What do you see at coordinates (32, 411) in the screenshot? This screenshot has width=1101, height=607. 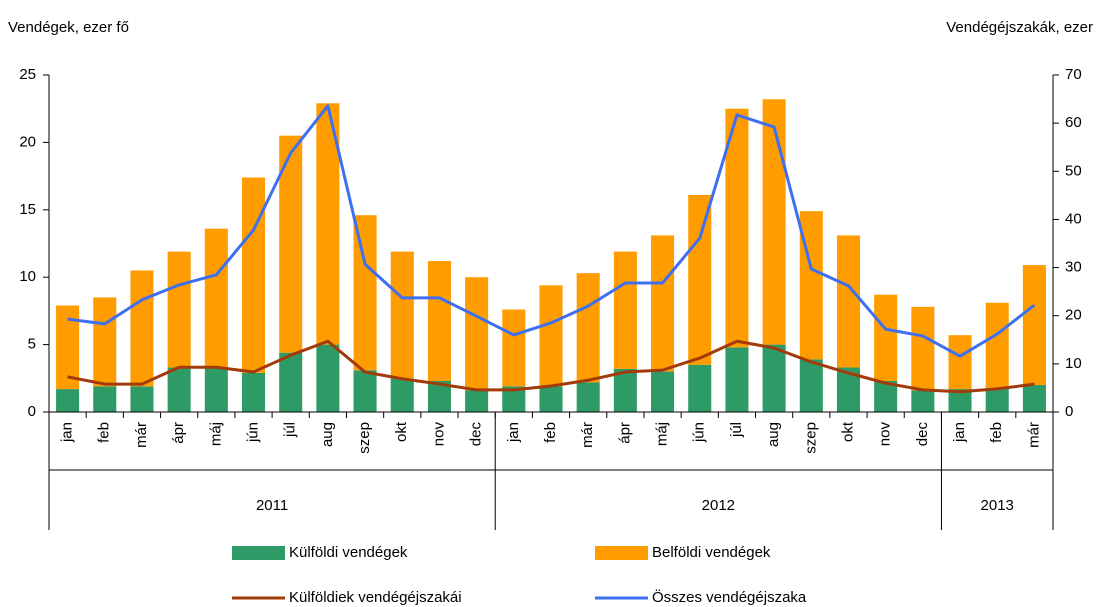 I see `y-tick-label: 0` at bounding box center [32, 411].